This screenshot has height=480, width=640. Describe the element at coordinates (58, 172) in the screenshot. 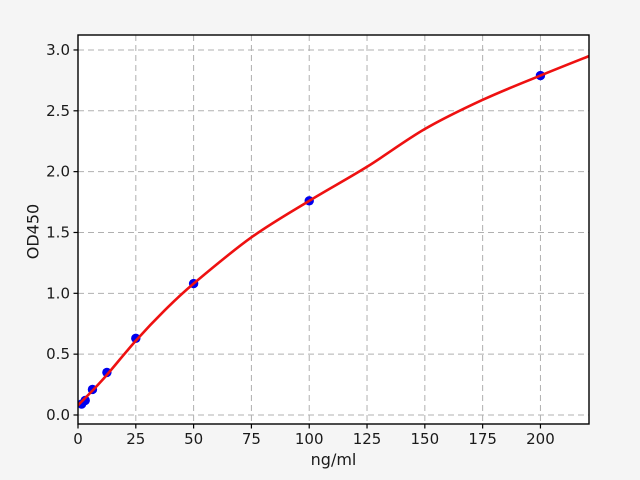

I see `y-tick-label: 2.0` at that location.